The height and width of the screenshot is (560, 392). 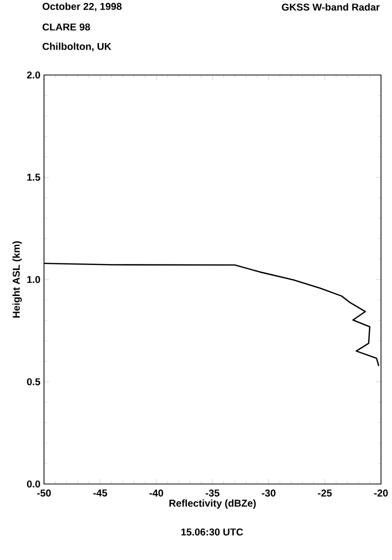 What do you see at coordinates (33, 75) in the screenshot?
I see `y-tick-label: 2.0` at bounding box center [33, 75].